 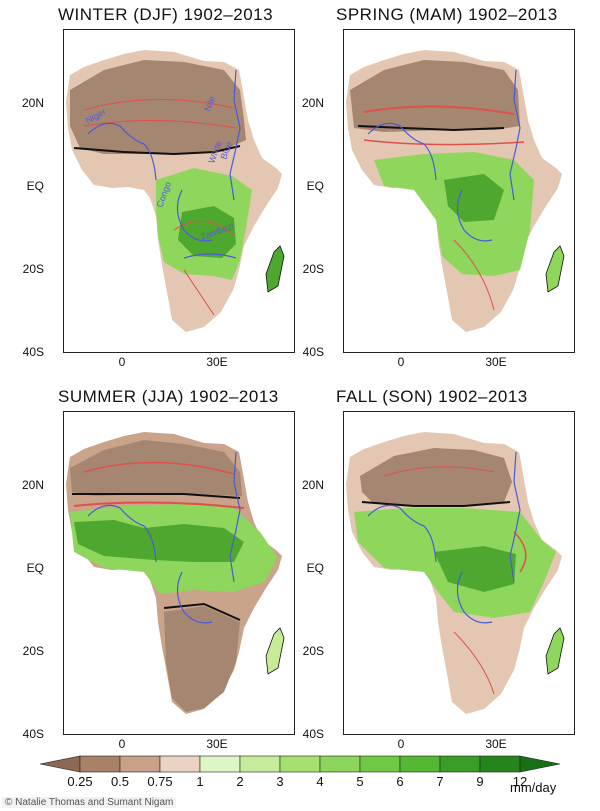 I want to click on dry-zone-south, so click(x=202, y=659).